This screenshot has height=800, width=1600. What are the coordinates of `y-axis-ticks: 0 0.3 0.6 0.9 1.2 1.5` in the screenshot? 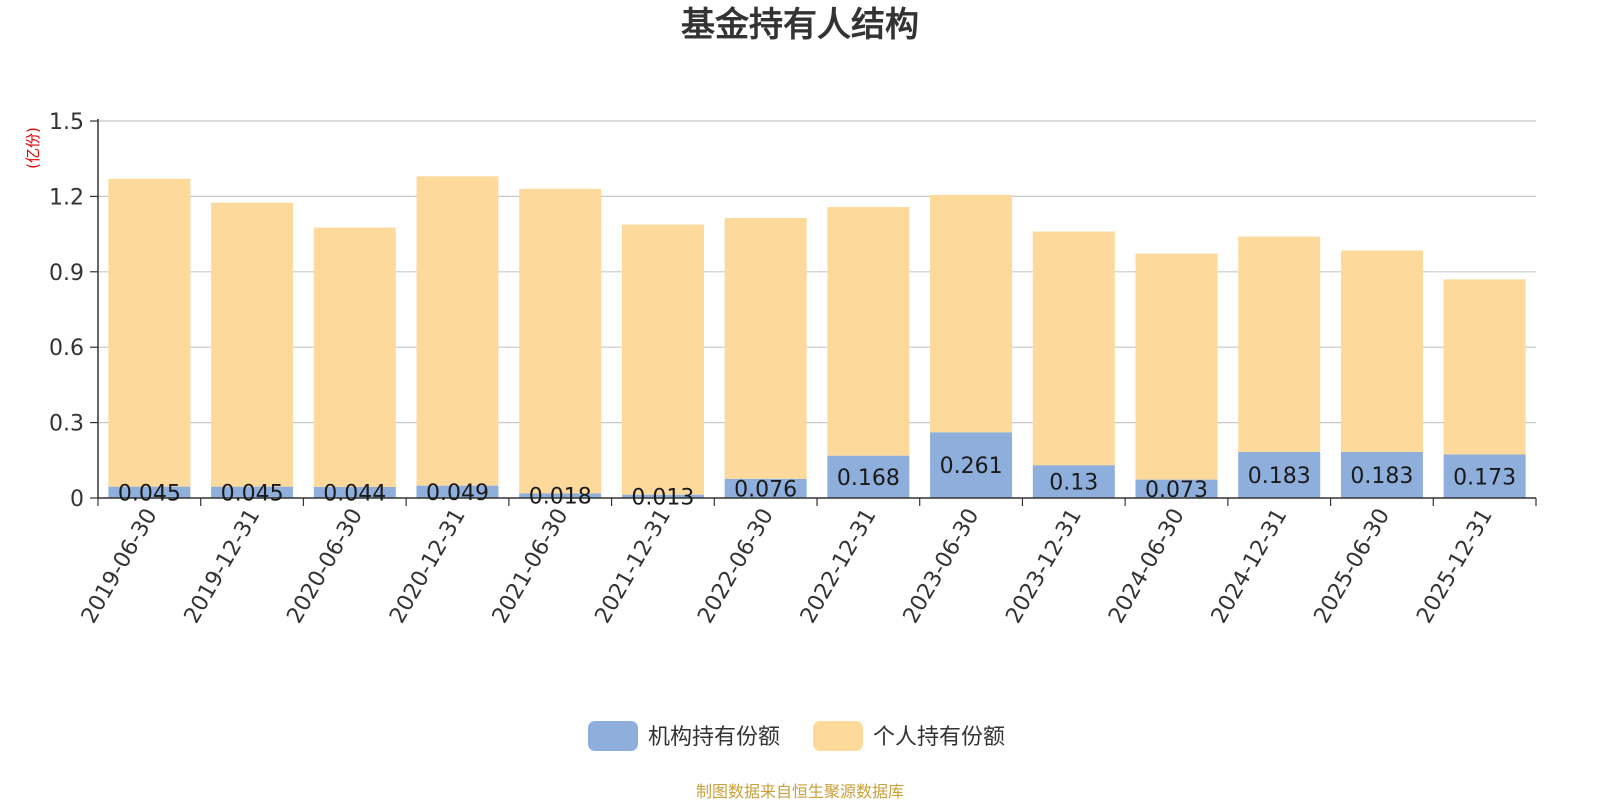 It's located at (73, 311).